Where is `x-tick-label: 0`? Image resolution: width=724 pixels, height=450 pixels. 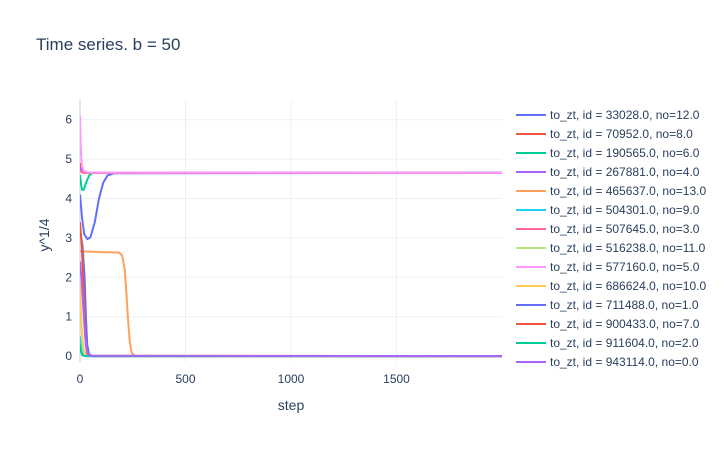 x-tick-label: 0 is located at coordinates (80, 379).